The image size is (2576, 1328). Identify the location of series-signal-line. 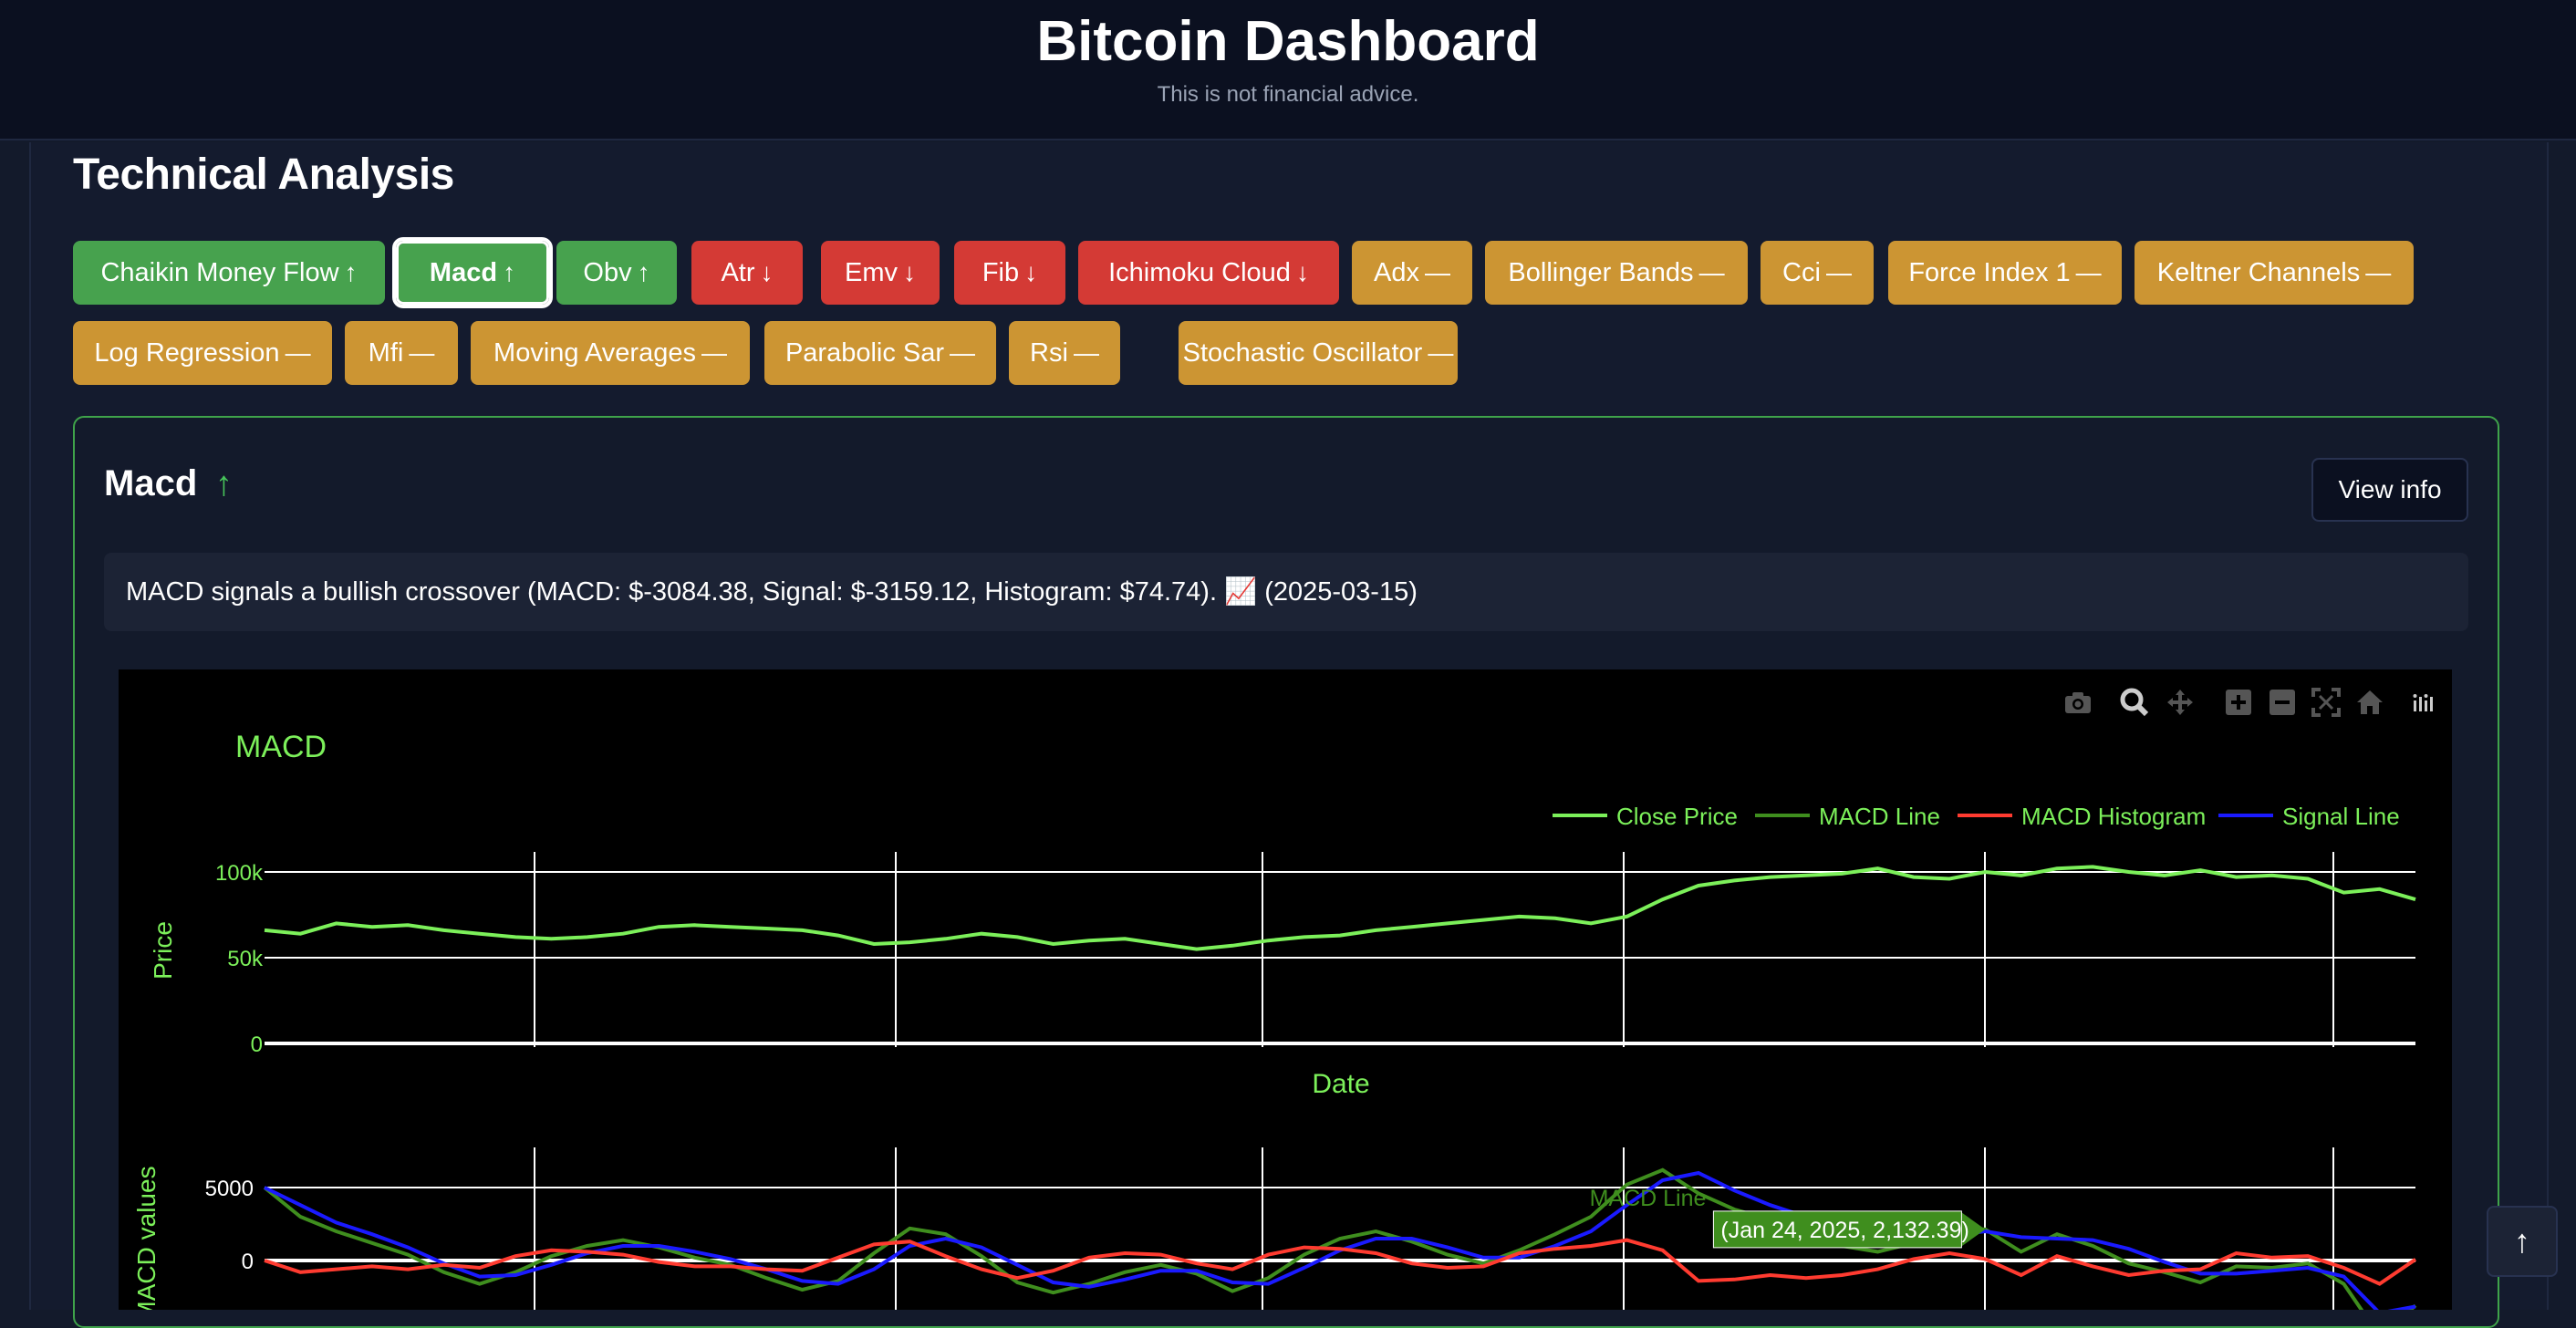
(1340, 1240).